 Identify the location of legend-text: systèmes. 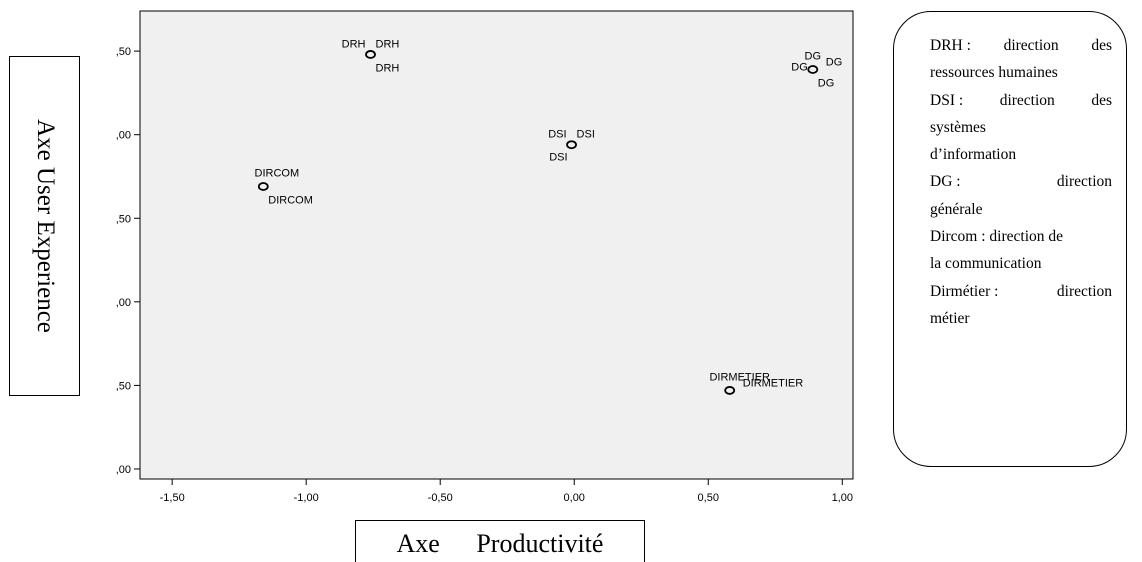
(958, 127).